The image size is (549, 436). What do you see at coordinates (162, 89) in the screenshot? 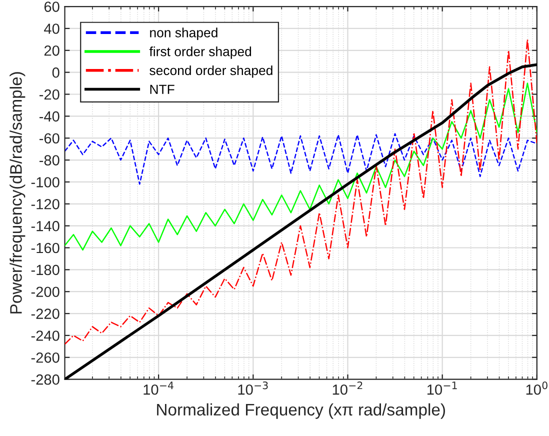
I see `legend-label: NTF` at bounding box center [162, 89].